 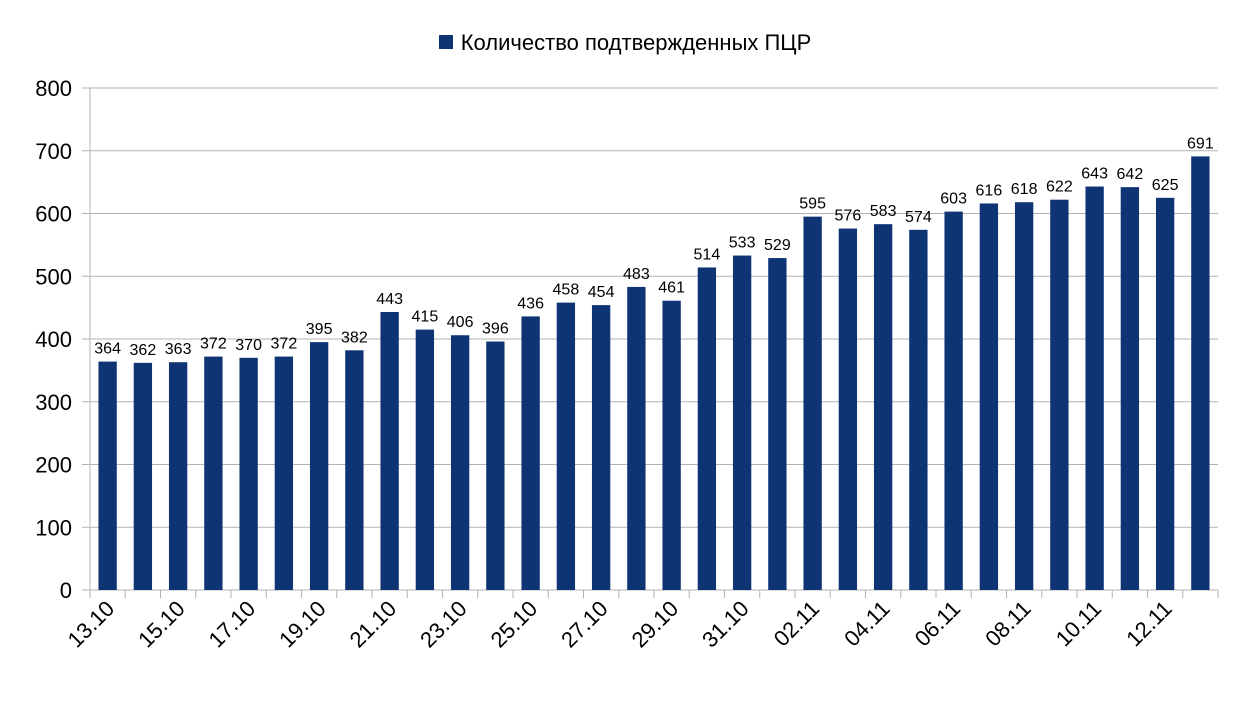 What do you see at coordinates (178, 349) in the screenshot?
I see `data-label: 363` at bounding box center [178, 349].